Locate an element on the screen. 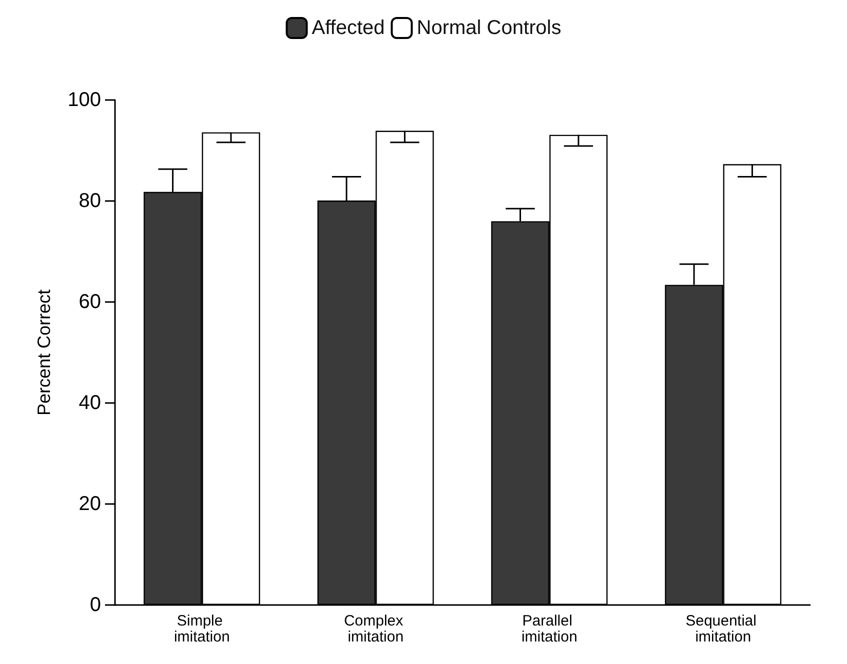 The image size is (847, 664). legend-label: Normal Controls is located at coordinates (489, 28).